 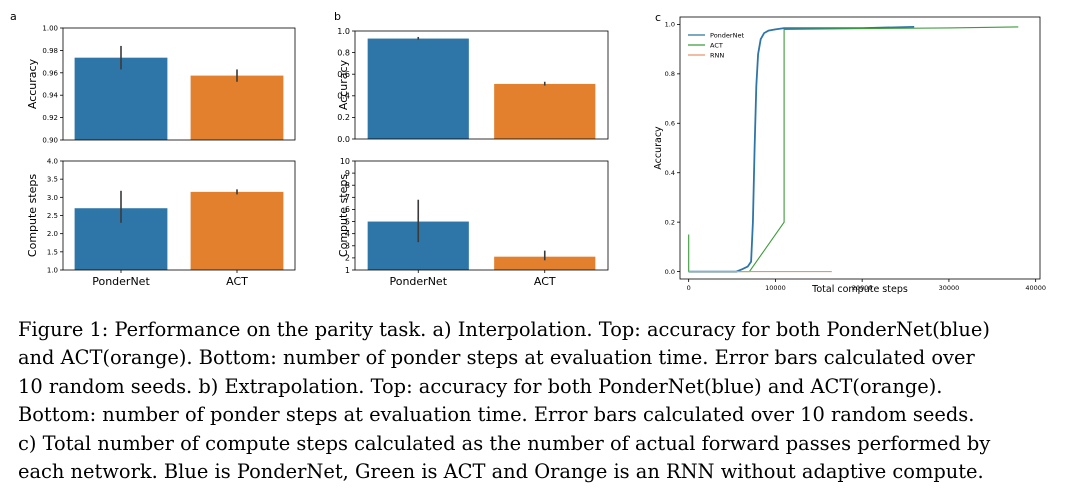 What do you see at coordinates (347, 197) in the screenshot?
I see `y-tick-label: 7` at bounding box center [347, 197].